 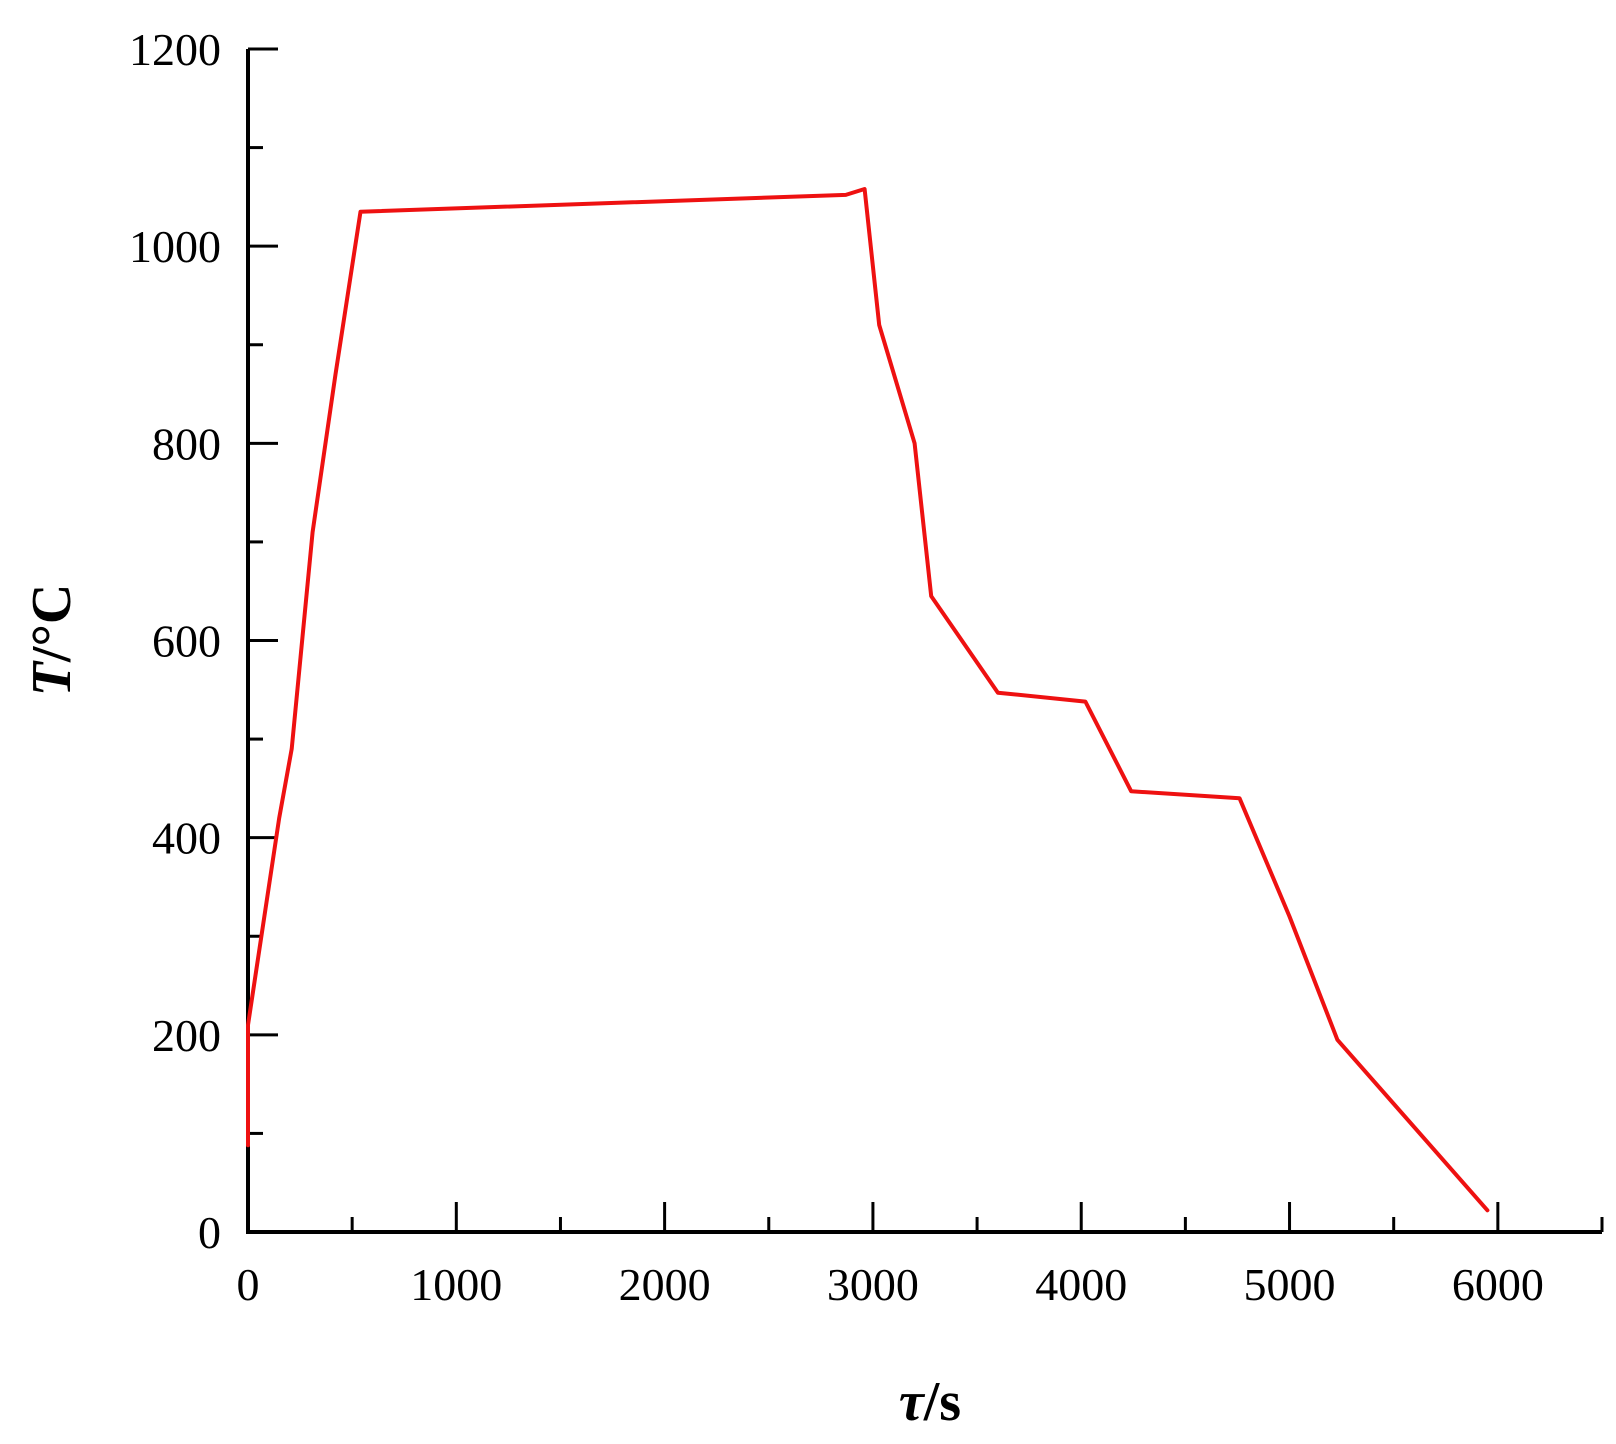 I want to click on y-tick-label: 200, so click(x=186, y=1035).